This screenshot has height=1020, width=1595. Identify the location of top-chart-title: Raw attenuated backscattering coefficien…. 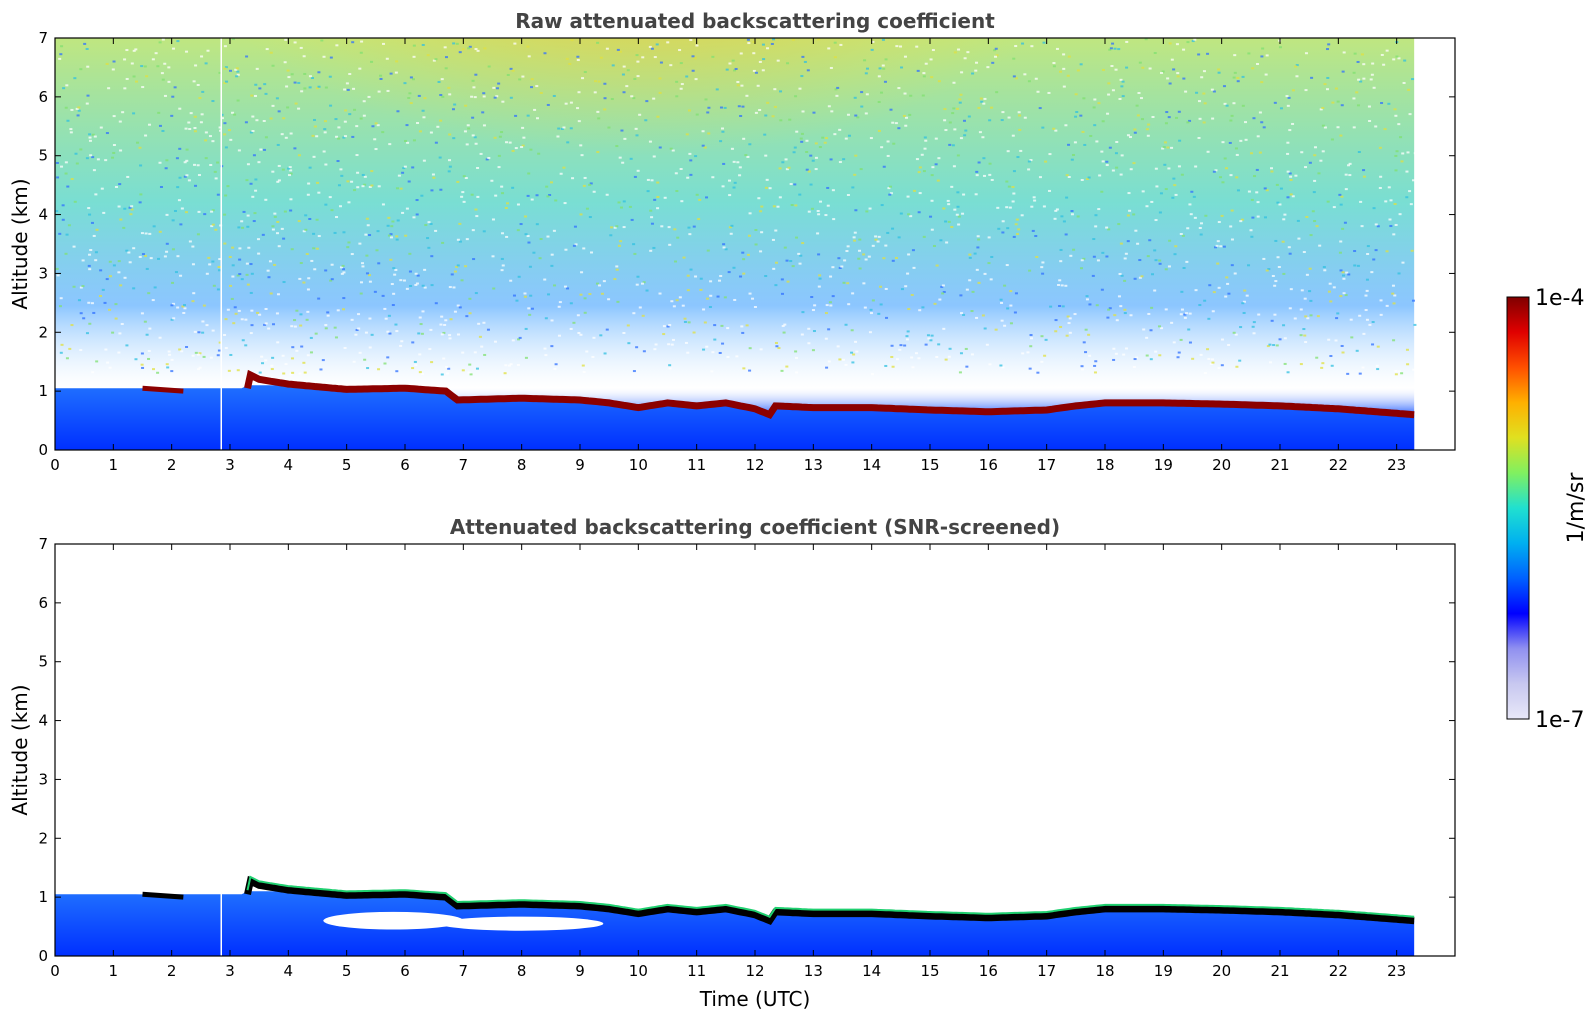
(755, 21).